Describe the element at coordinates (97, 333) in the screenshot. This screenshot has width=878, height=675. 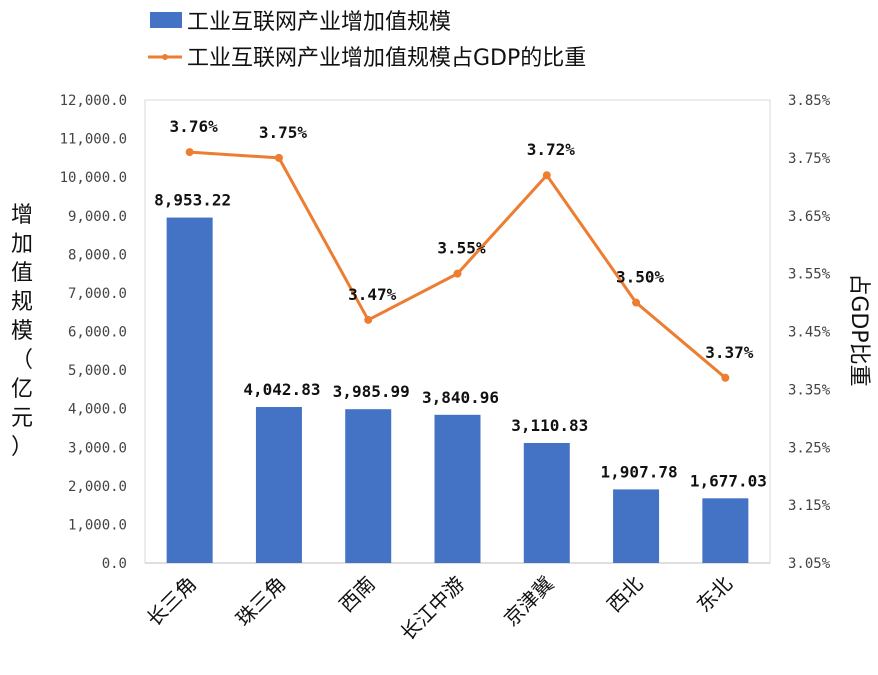
I see `y-tick-label: 6,000.0` at that location.